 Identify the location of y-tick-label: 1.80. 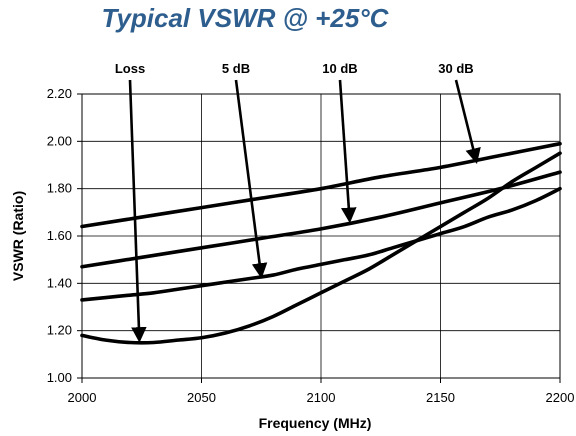
(59, 188).